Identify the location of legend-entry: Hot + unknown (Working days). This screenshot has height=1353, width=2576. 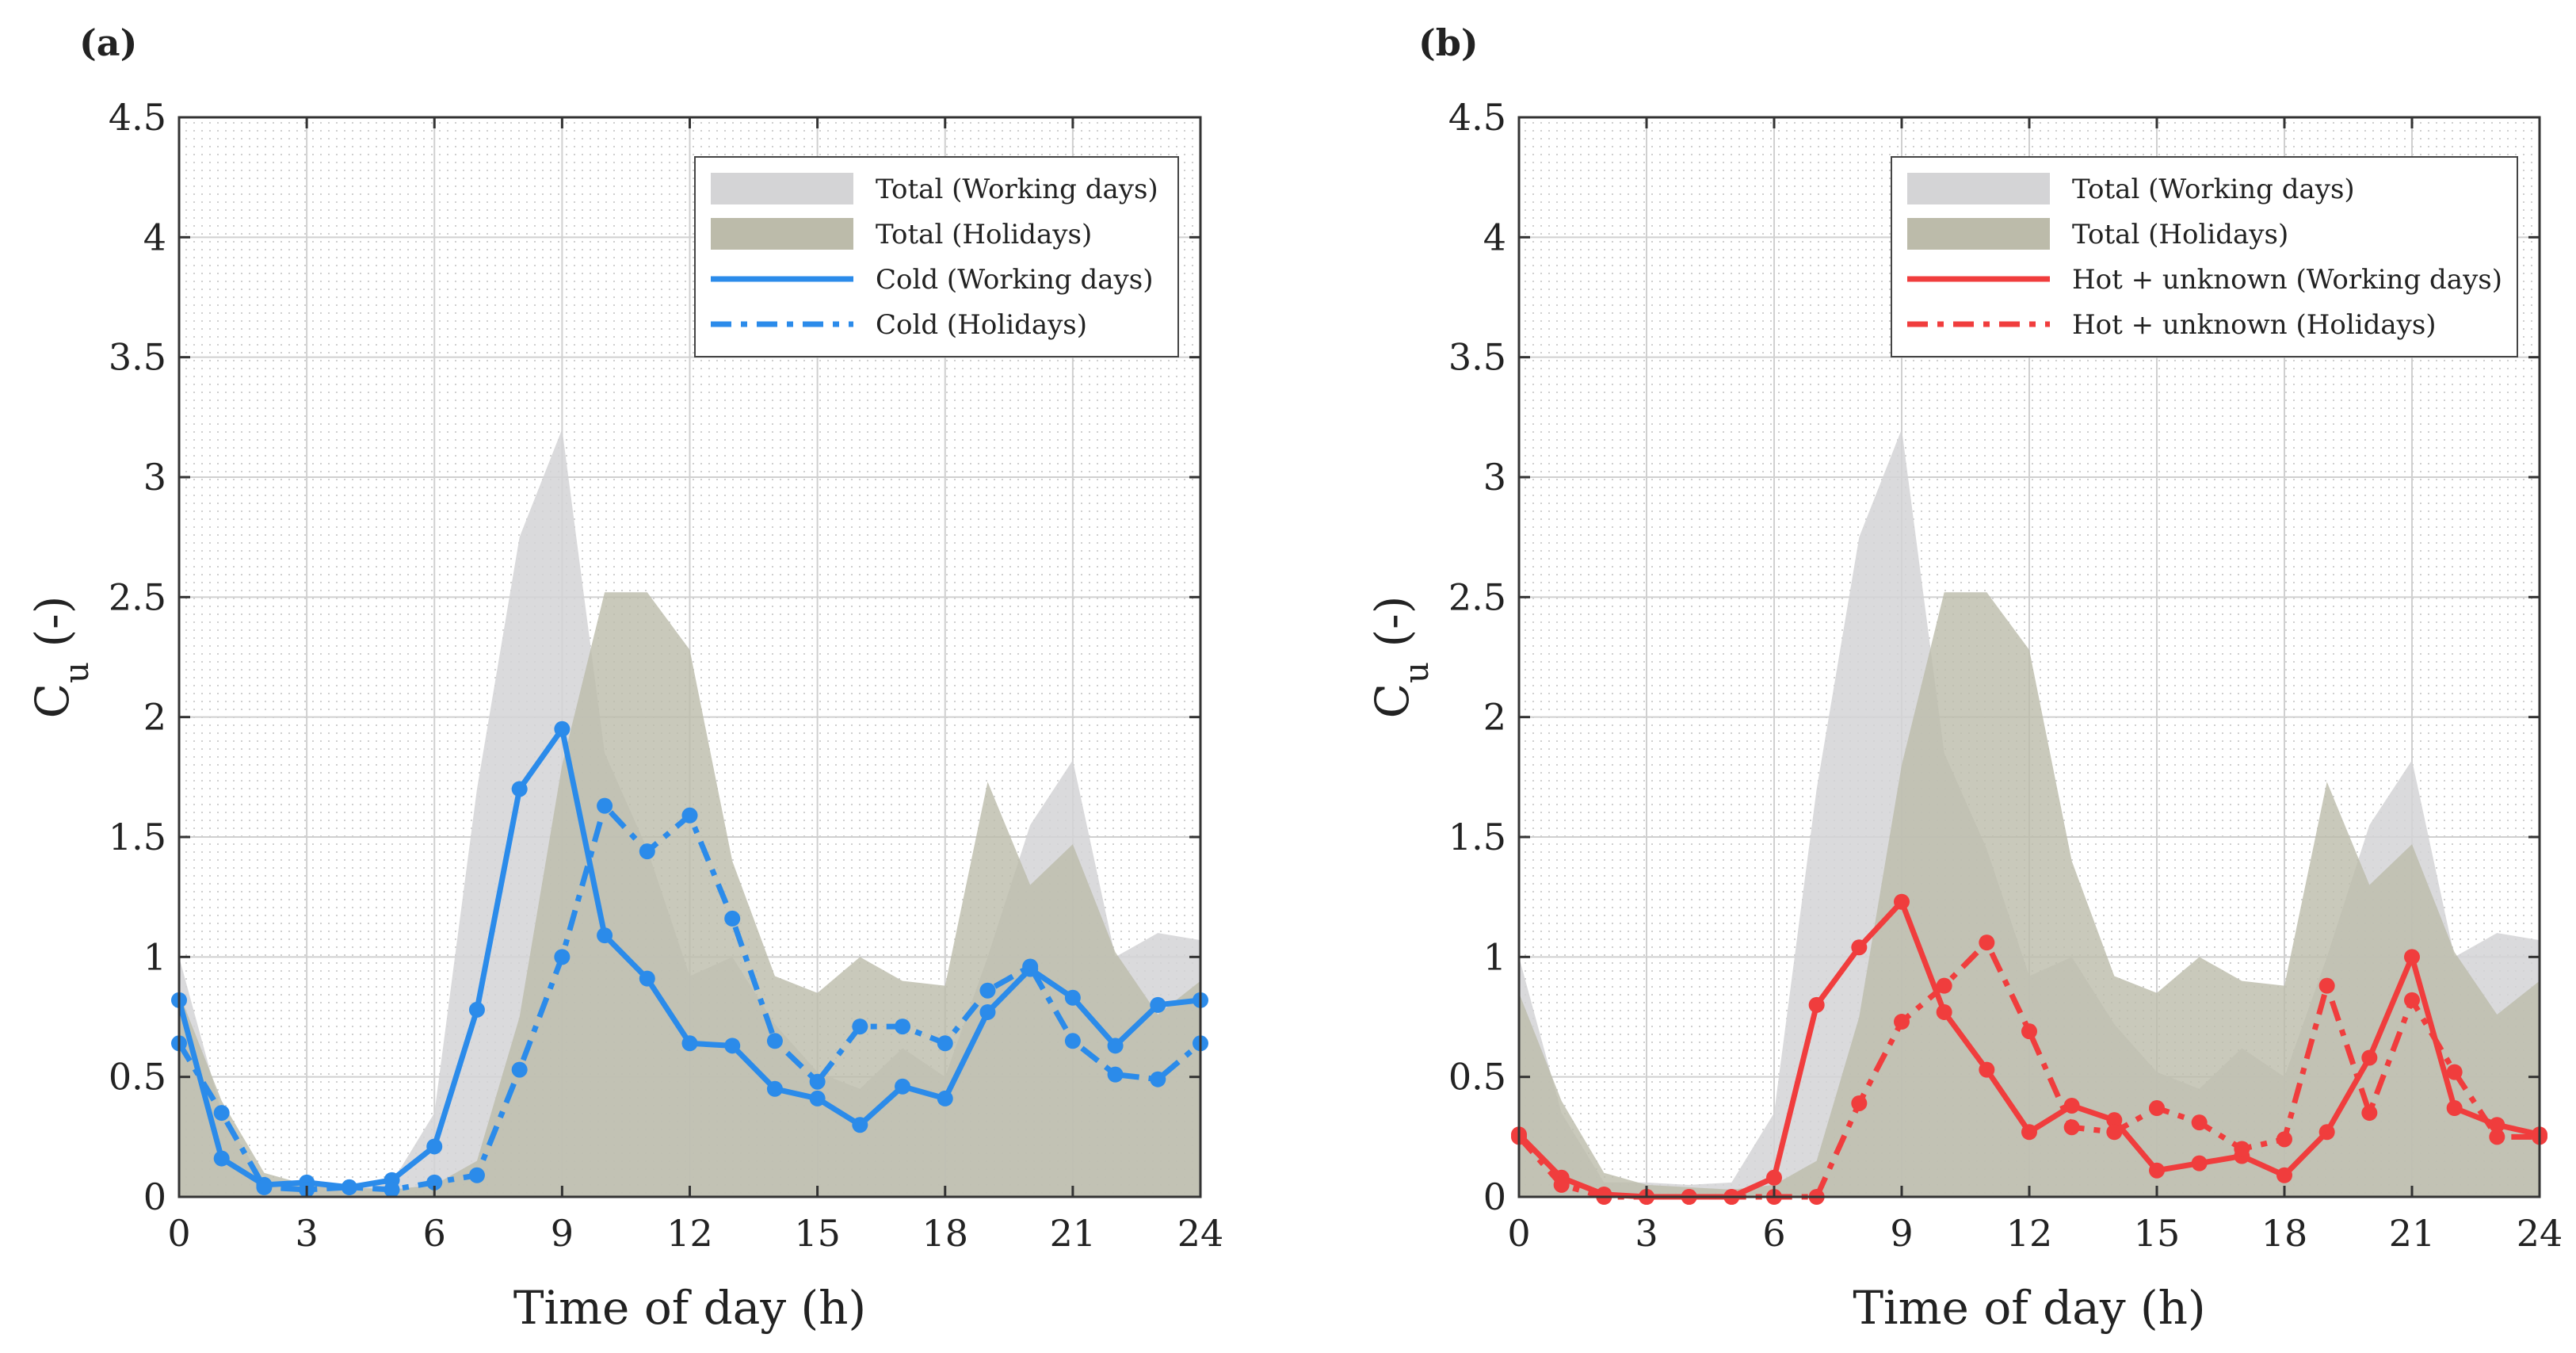
(2287, 280).